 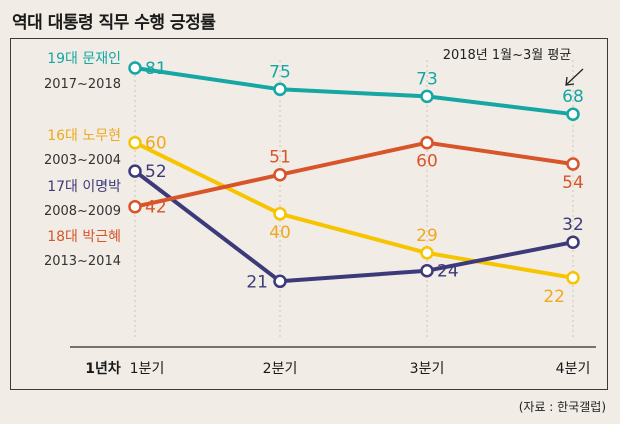 What do you see at coordinates (147, 369) in the screenshot?
I see `x-tick-label-1: 1분기` at bounding box center [147, 369].